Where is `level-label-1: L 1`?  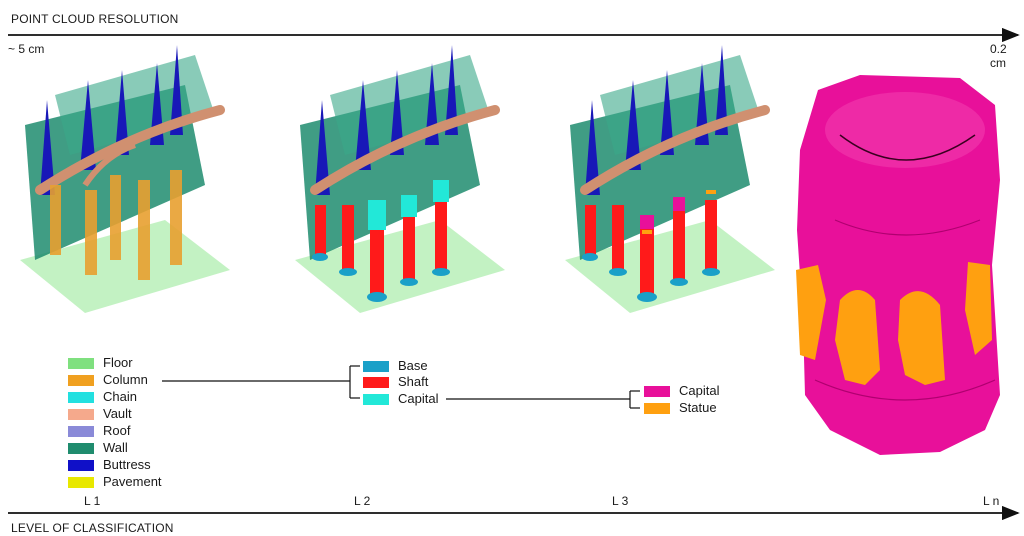 level-label-1: L 1 is located at coordinates (92, 501).